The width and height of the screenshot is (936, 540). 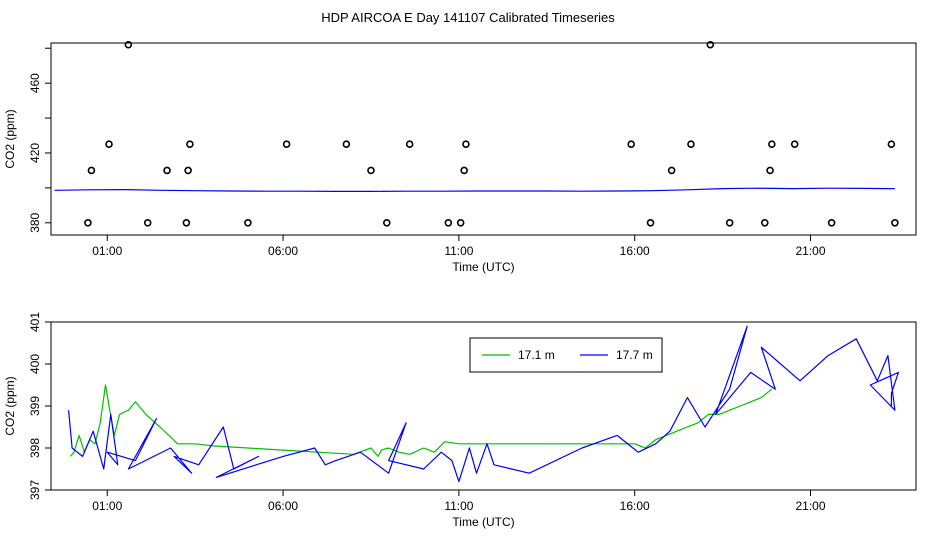 What do you see at coordinates (634, 355) in the screenshot?
I see `legend-label: 17.7 m` at bounding box center [634, 355].